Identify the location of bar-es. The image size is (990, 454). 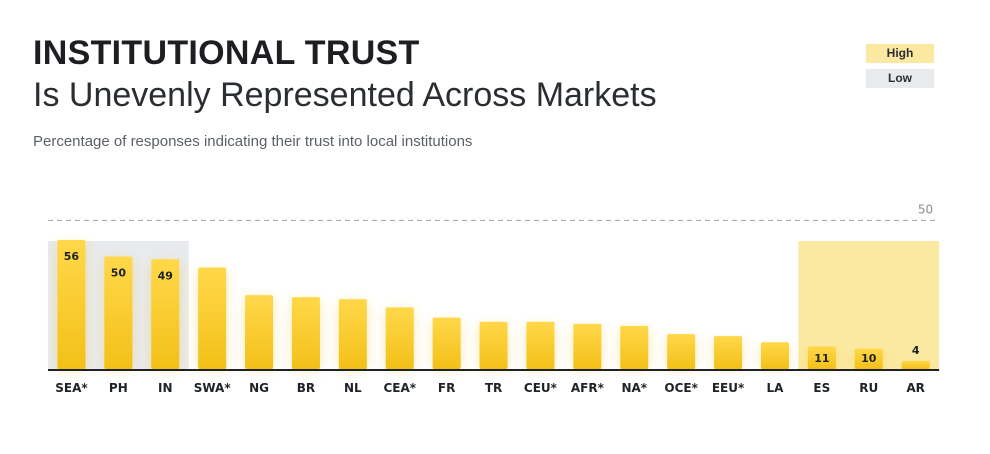
(821, 357).